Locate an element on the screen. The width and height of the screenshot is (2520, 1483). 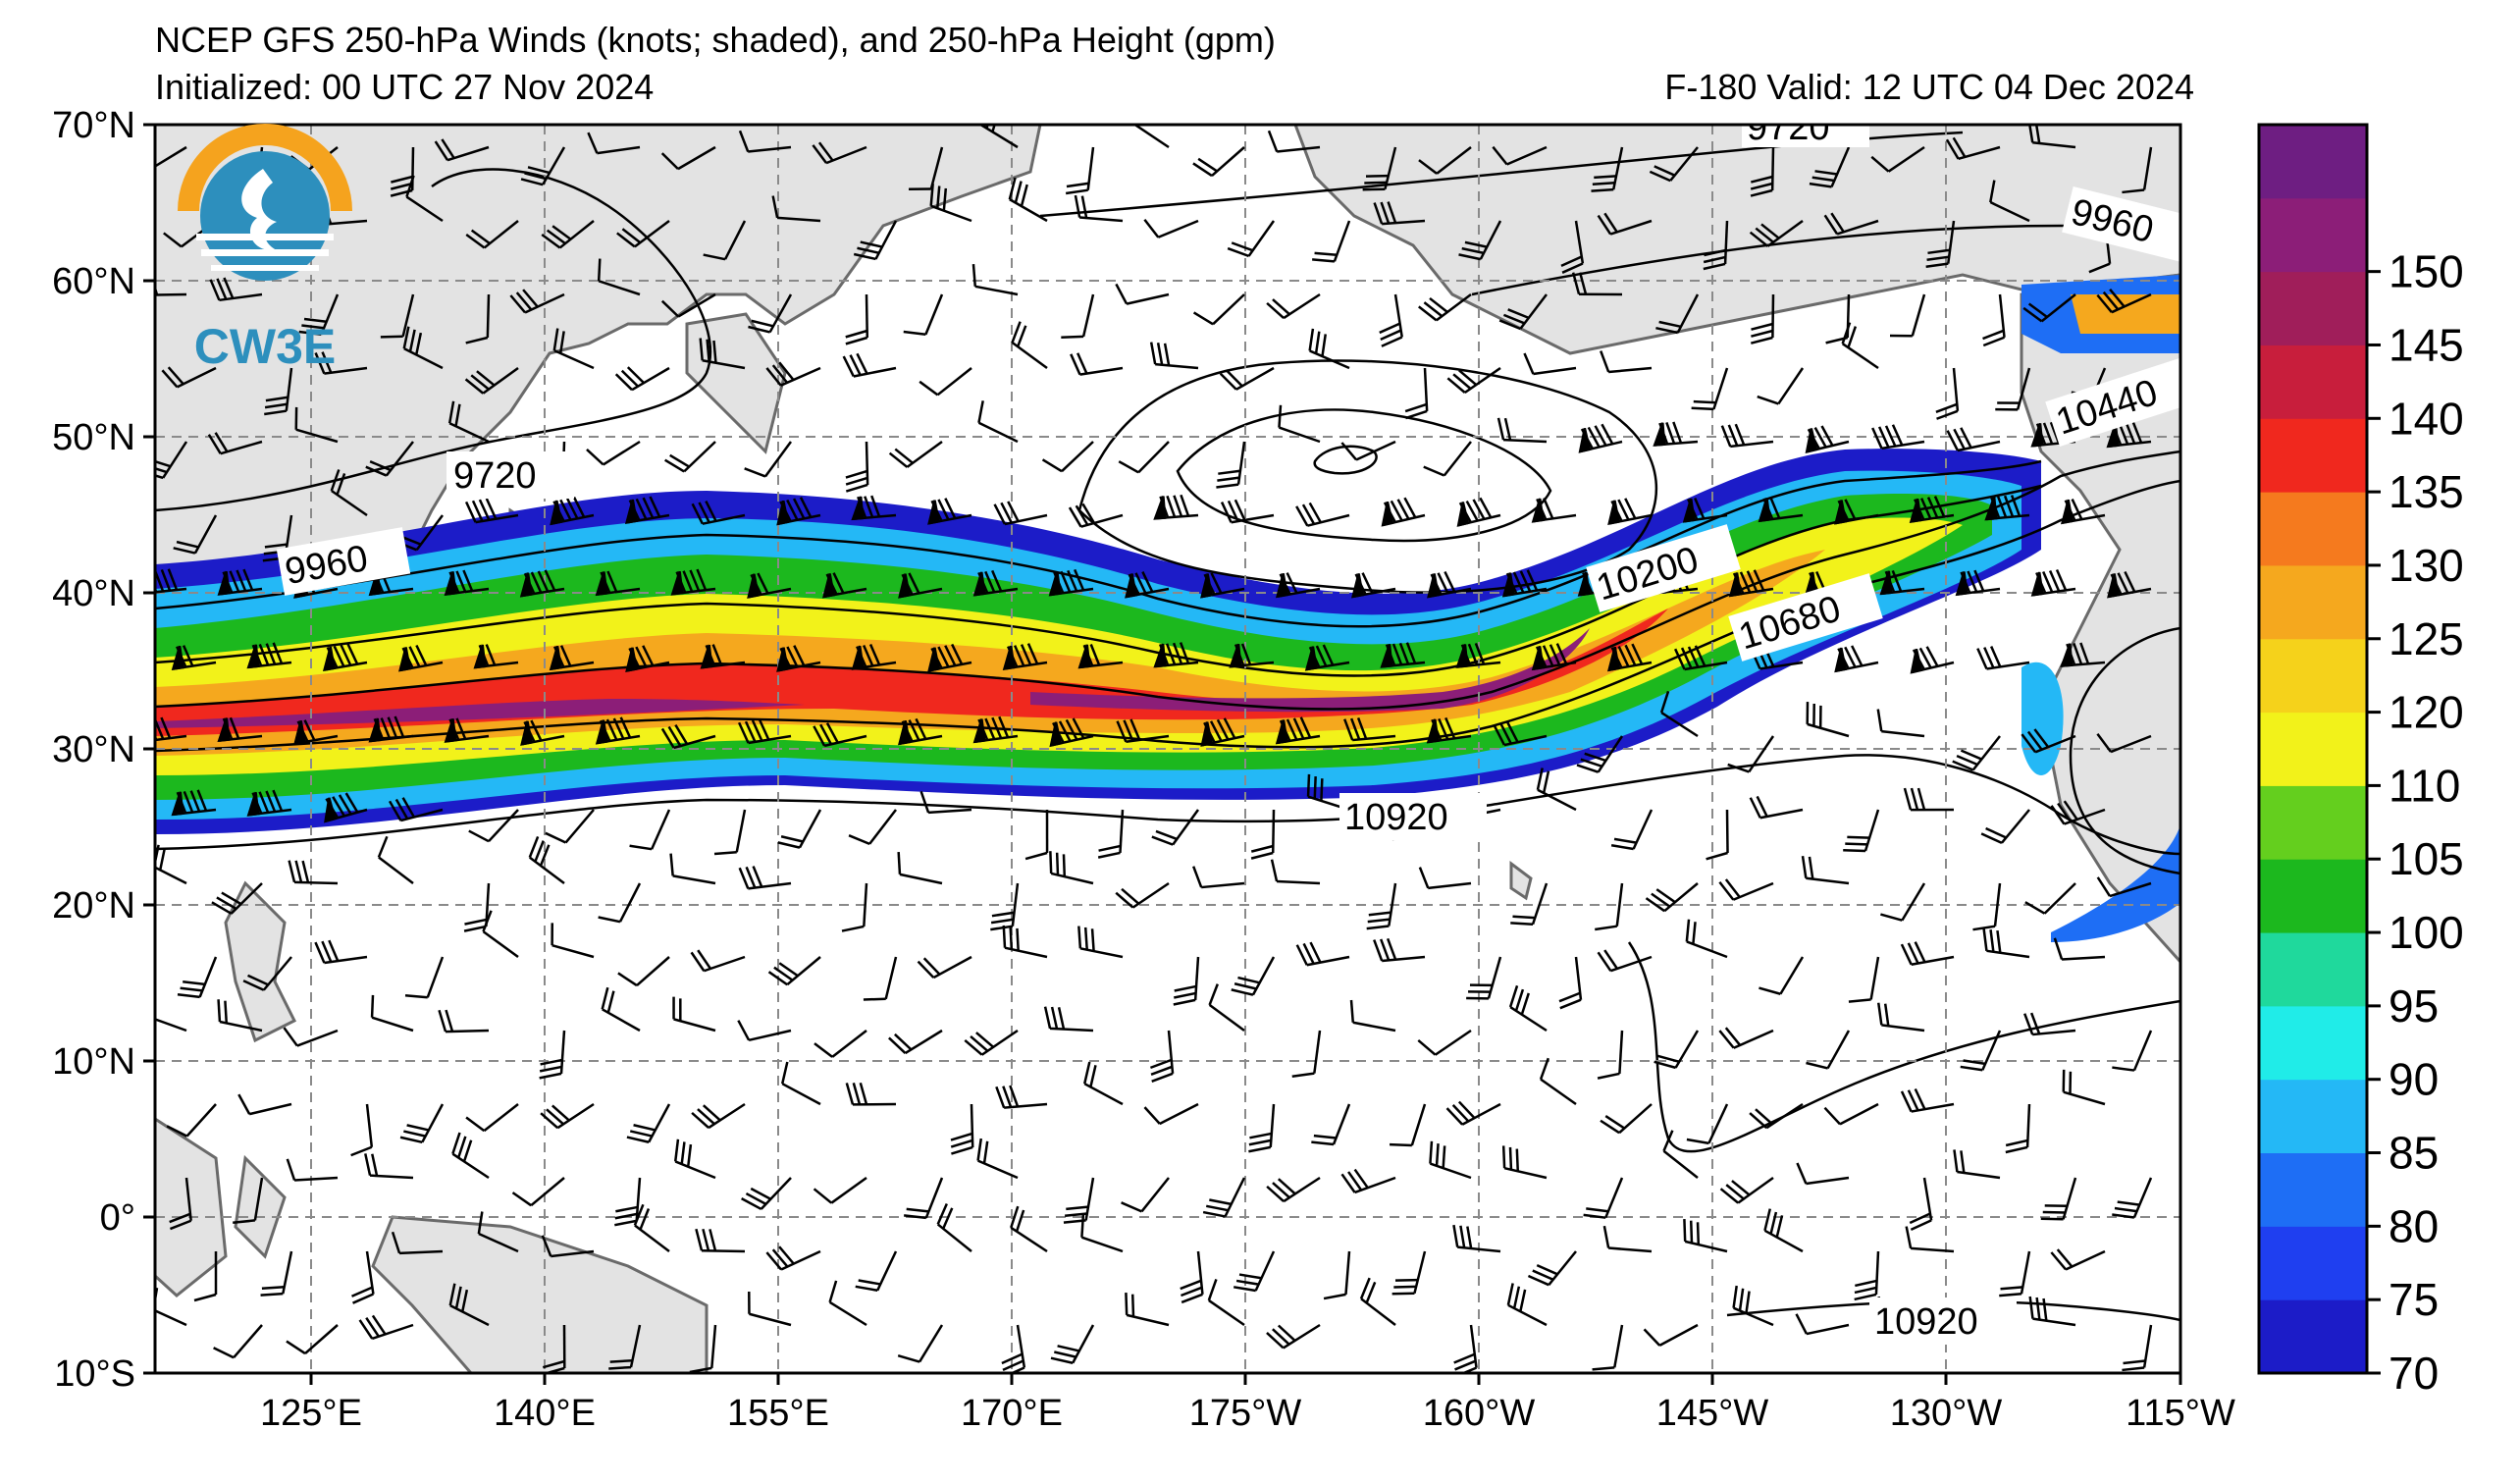
colorbar-label: 130 is located at coordinates (2426, 565).